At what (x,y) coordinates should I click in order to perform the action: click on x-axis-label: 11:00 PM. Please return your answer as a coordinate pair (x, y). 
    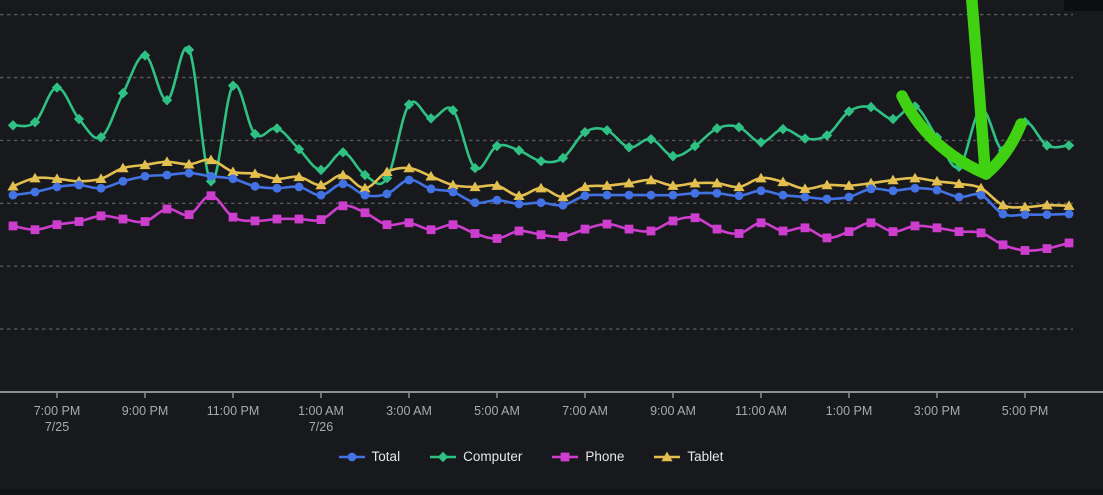
    Looking at the image, I should click on (233, 411).